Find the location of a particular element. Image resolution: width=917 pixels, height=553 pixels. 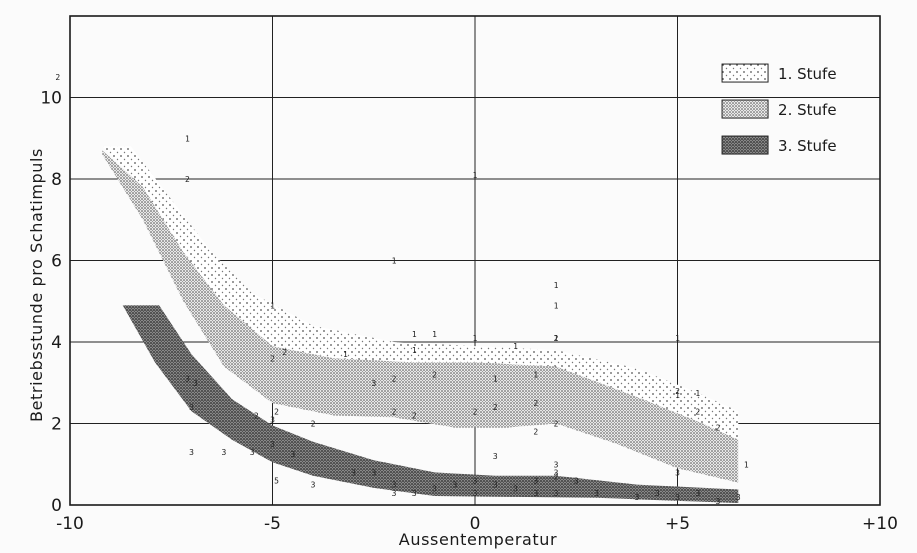

y-tick-label: 0 is located at coordinates (56, 506).